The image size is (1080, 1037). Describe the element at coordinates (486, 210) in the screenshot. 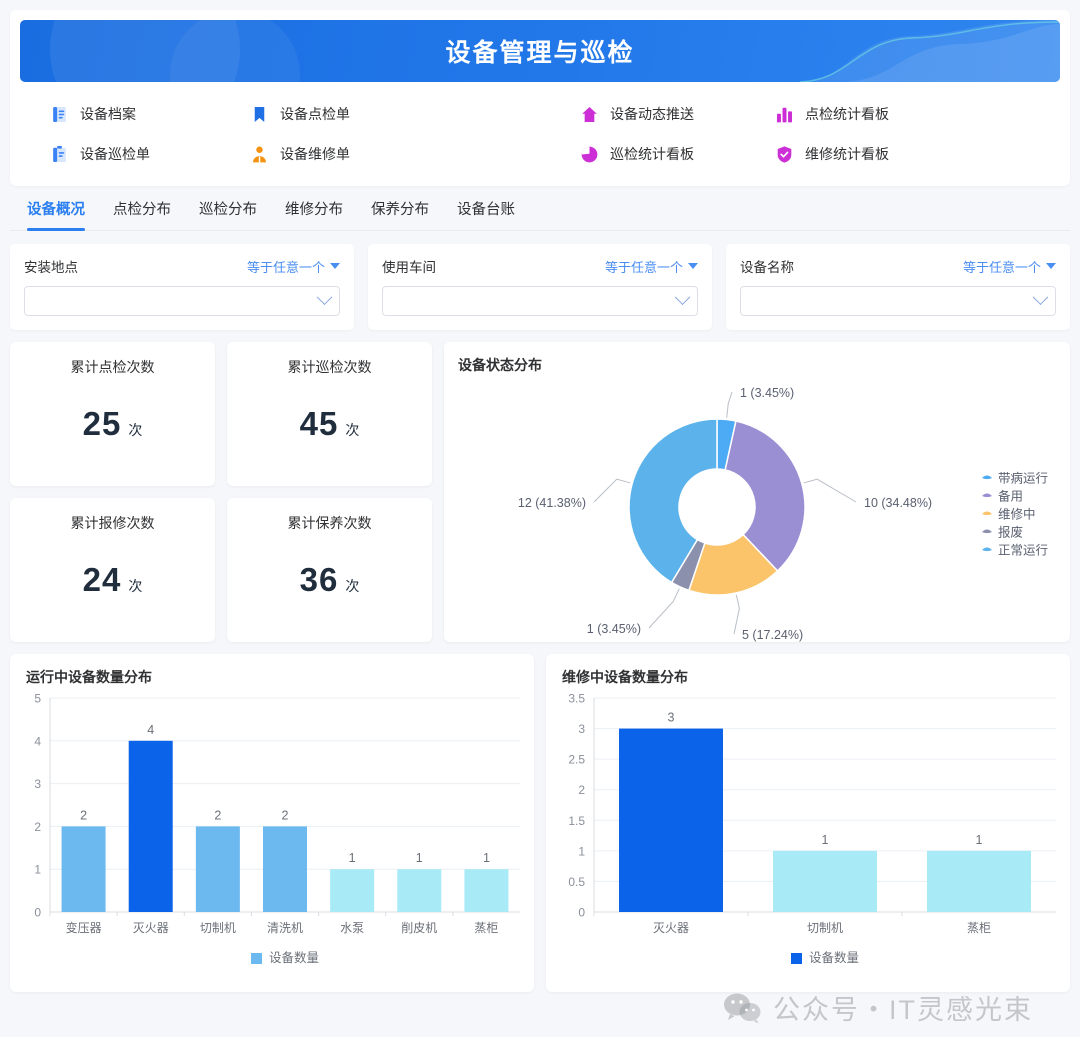

I see `tab-device-ledger: 设备台账` at that location.